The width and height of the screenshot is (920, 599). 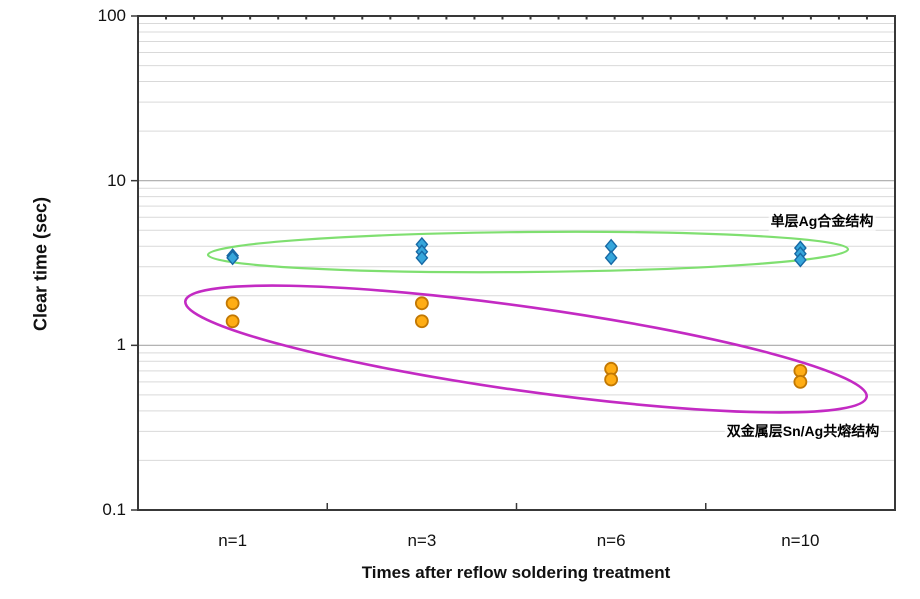 I want to click on y-axis-title: Clear time (sec), so click(x=40, y=264).